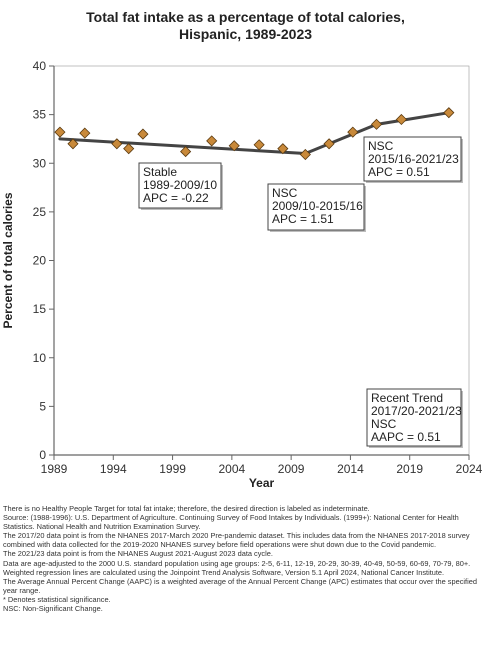  What do you see at coordinates (160, 172) in the screenshot?
I see `annotation-0-line-0: Stable` at bounding box center [160, 172].